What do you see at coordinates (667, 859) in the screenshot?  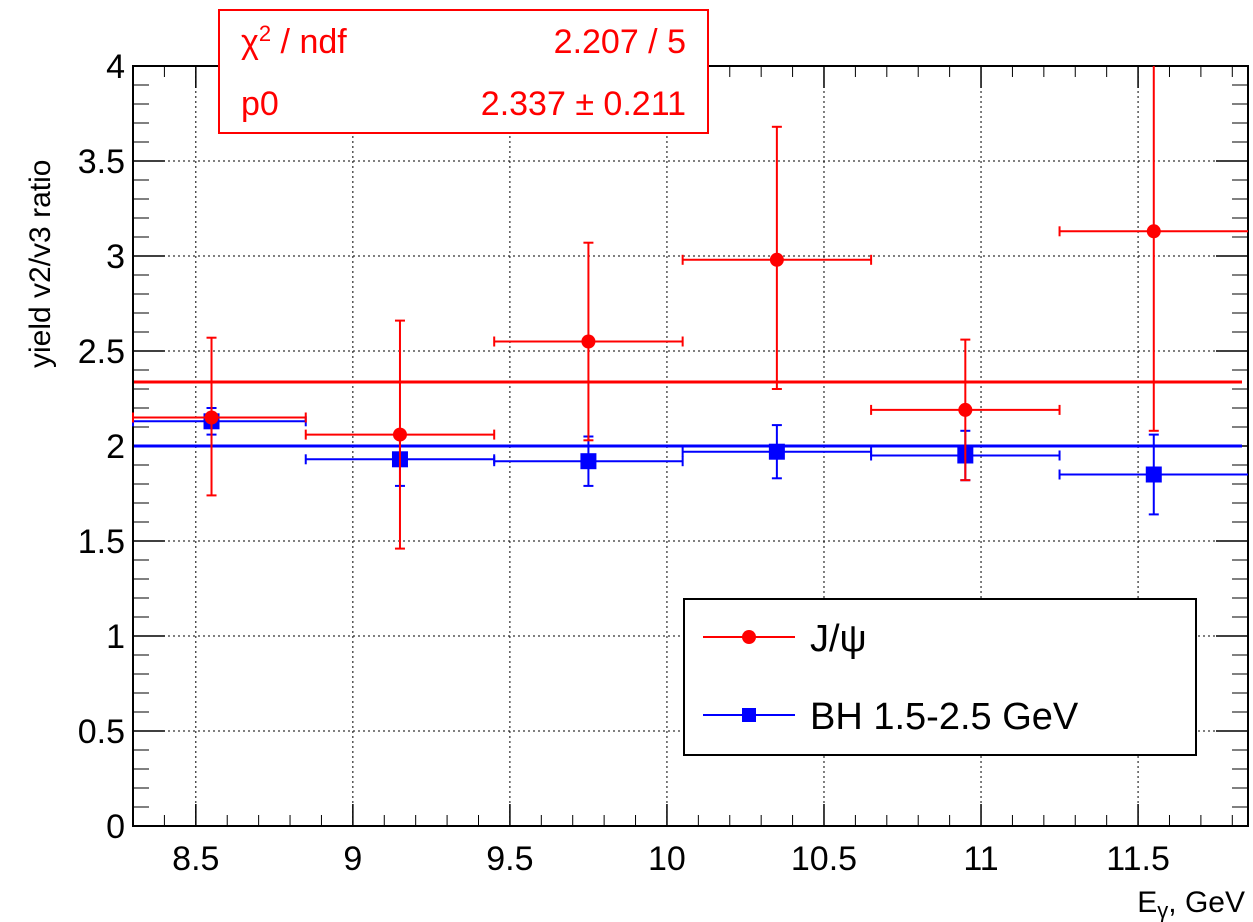 I see `x-tick-label: 10` at bounding box center [667, 859].